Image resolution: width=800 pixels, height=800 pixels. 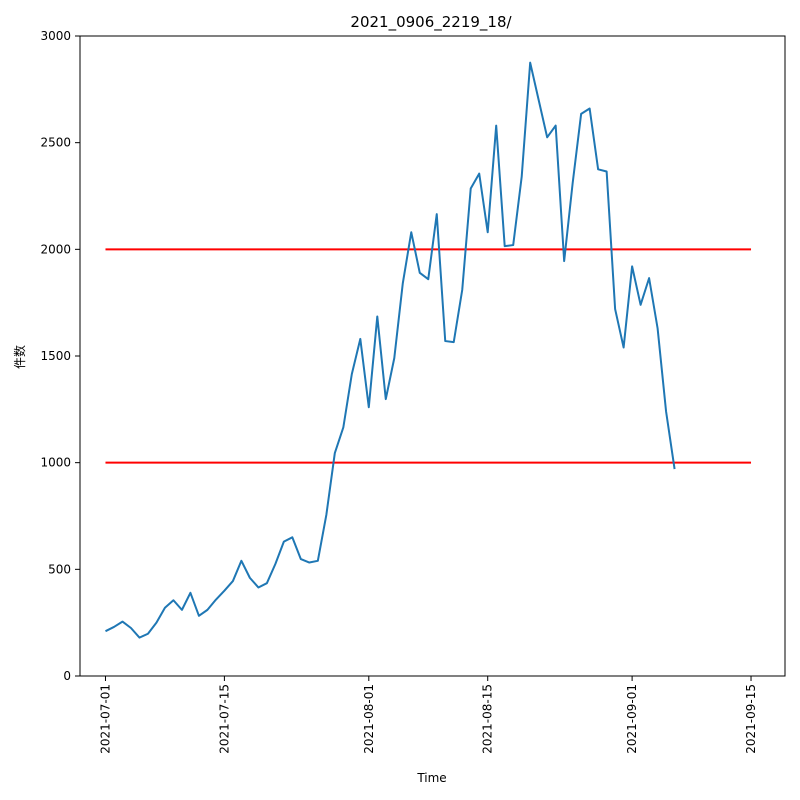 I want to click on y-axis: 0 500 1000 1500 2000 2500 3000, so click(x=60, y=356).